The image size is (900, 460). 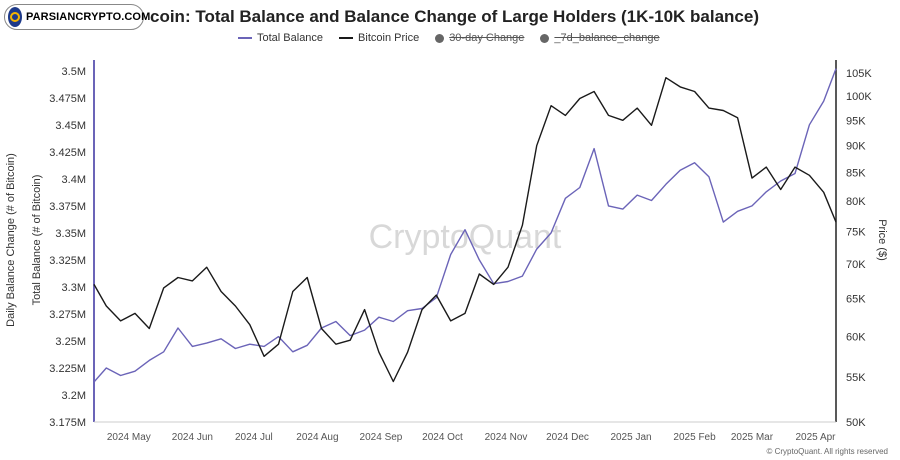 I want to click on legend-item-30-day-change: 30-day Change, so click(x=479, y=38).